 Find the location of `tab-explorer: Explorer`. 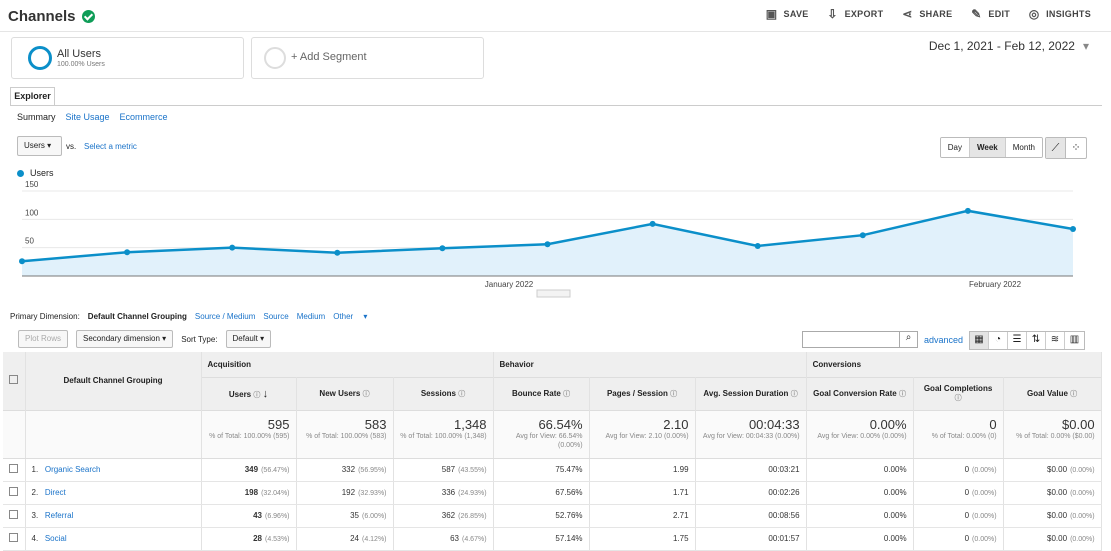

tab-explorer: Explorer is located at coordinates (32, 96).